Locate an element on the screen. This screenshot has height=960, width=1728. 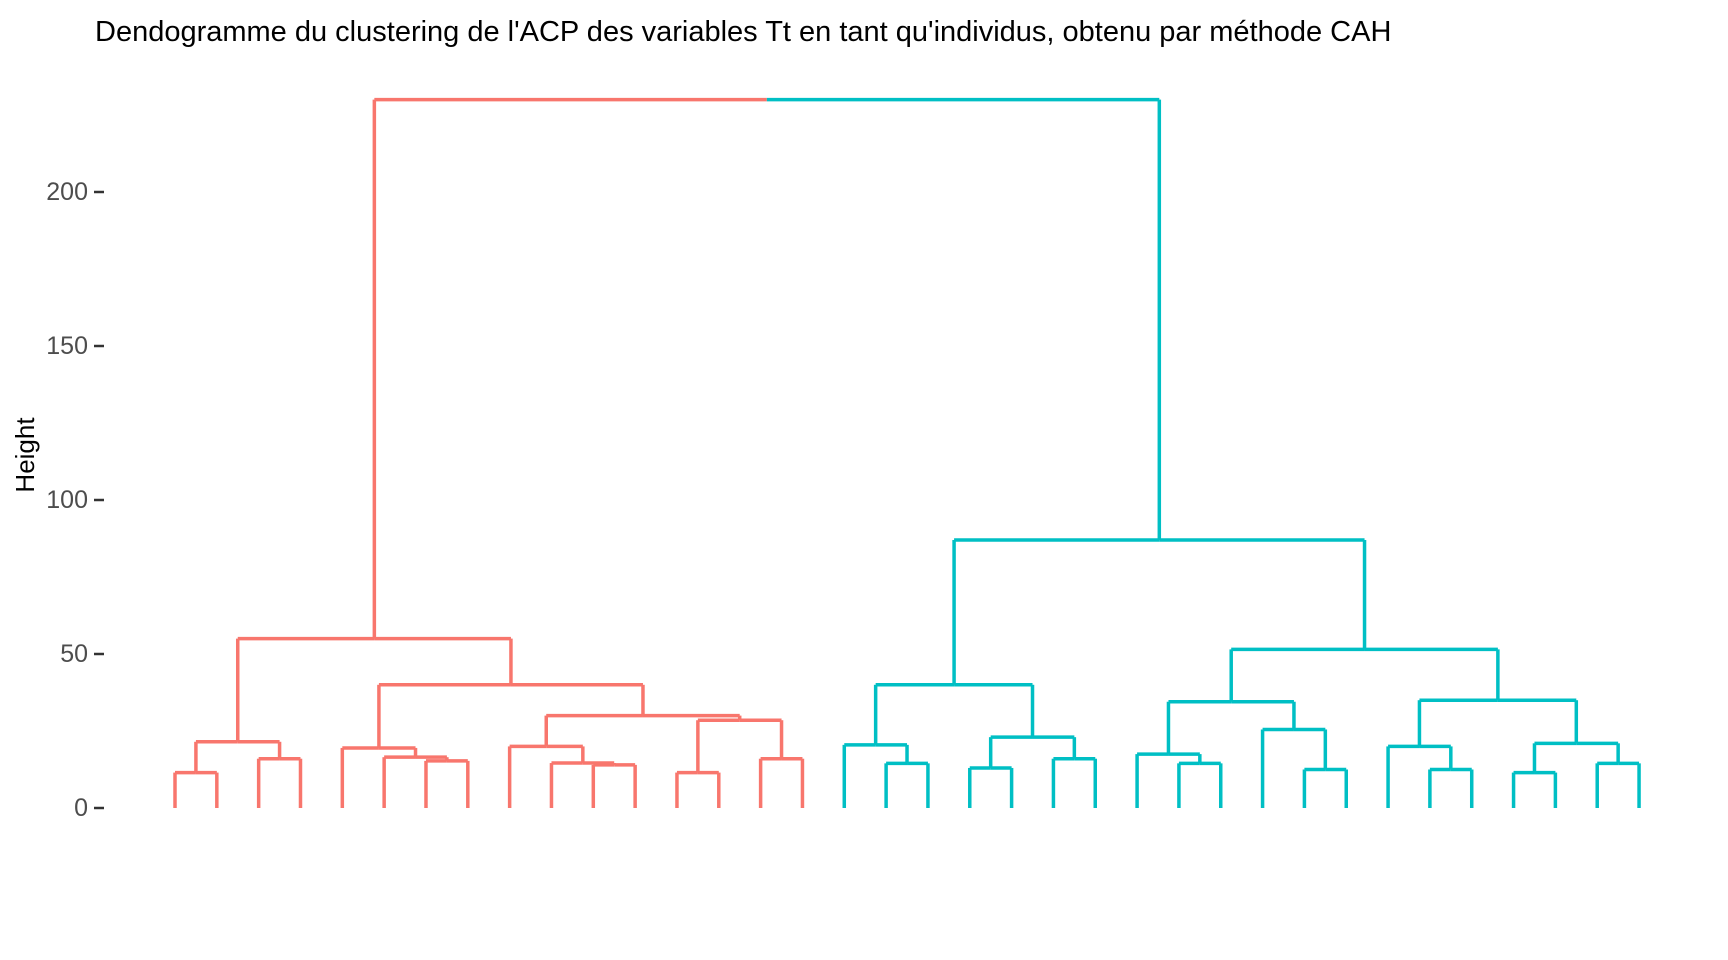
y-axis-title: Height is located at coordinates (25, 455).